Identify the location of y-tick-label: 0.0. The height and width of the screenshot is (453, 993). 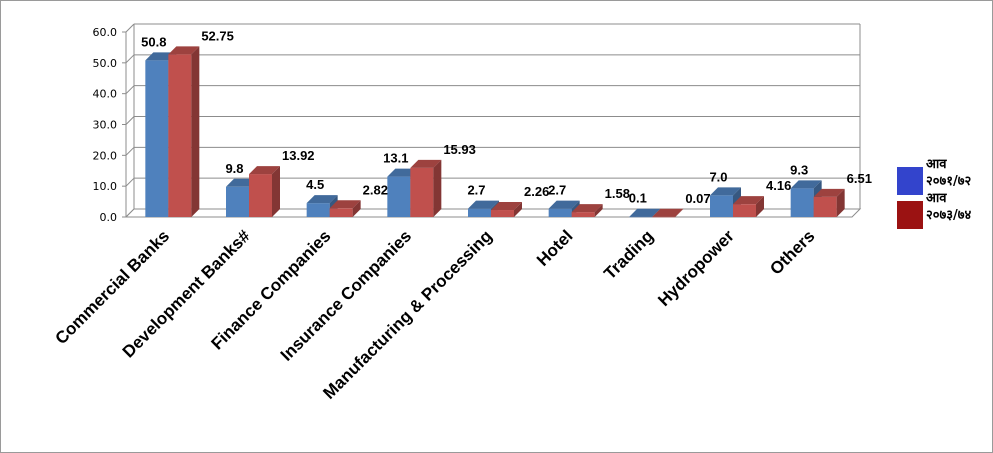
(109, 217).